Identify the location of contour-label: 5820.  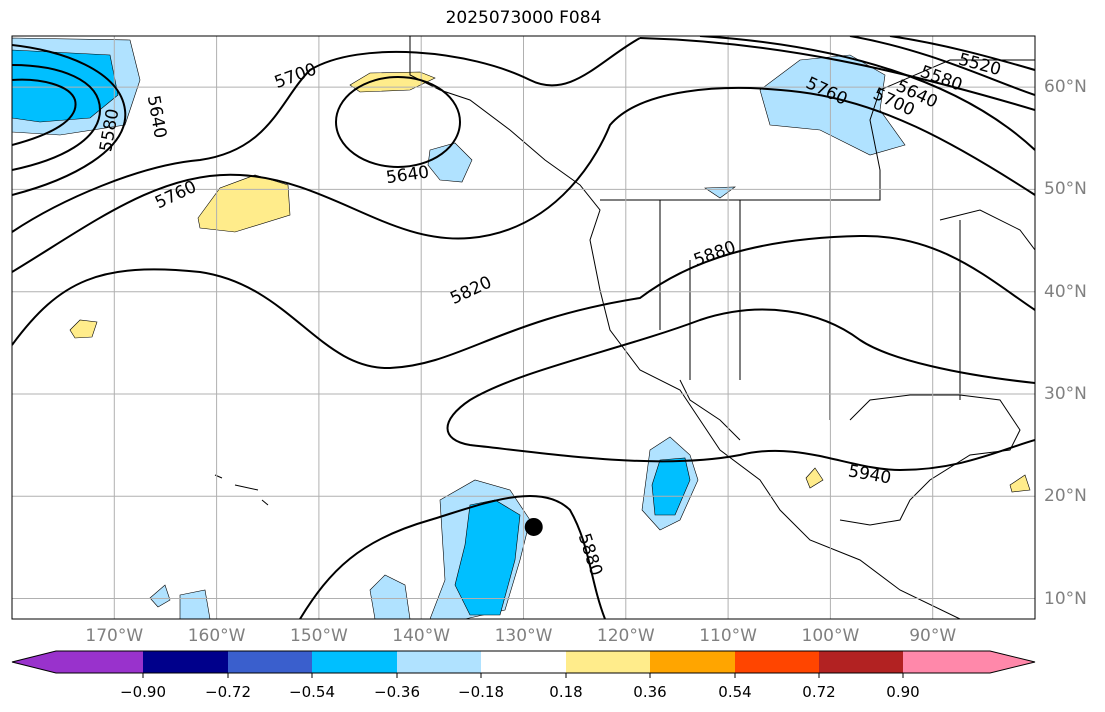
(471, 291).